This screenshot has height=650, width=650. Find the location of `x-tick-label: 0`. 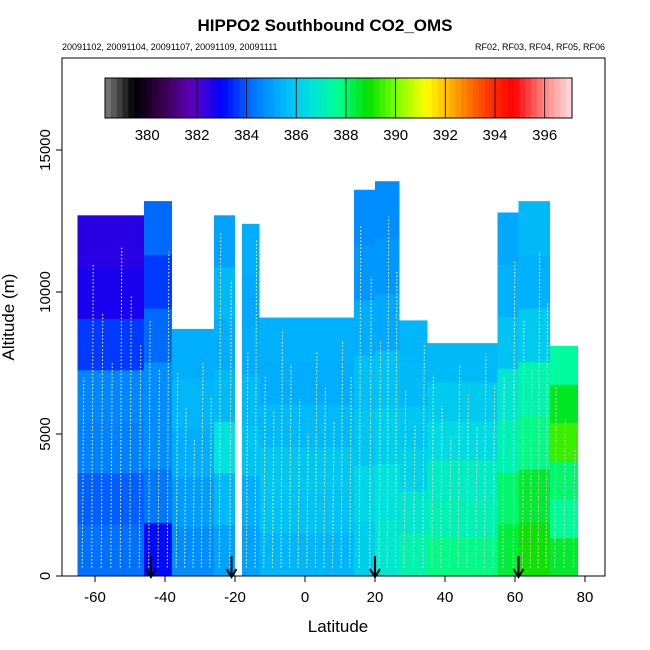

x-tick-label: 0 is located at coordinates (305, 597).